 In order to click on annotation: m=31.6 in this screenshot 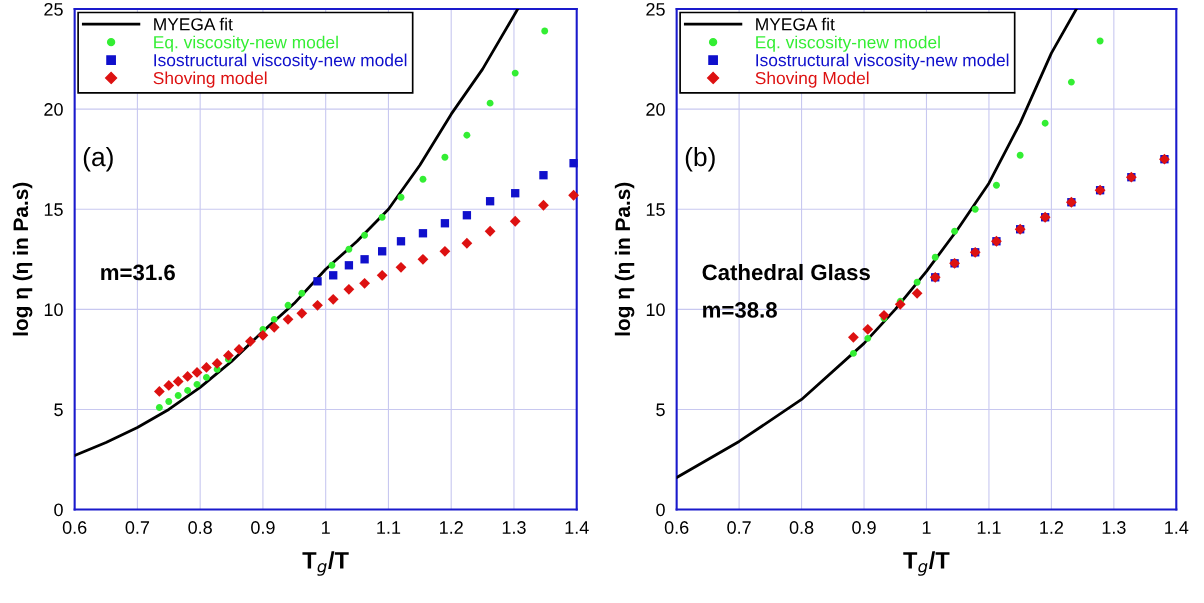, I will do `click(138, 272)`.